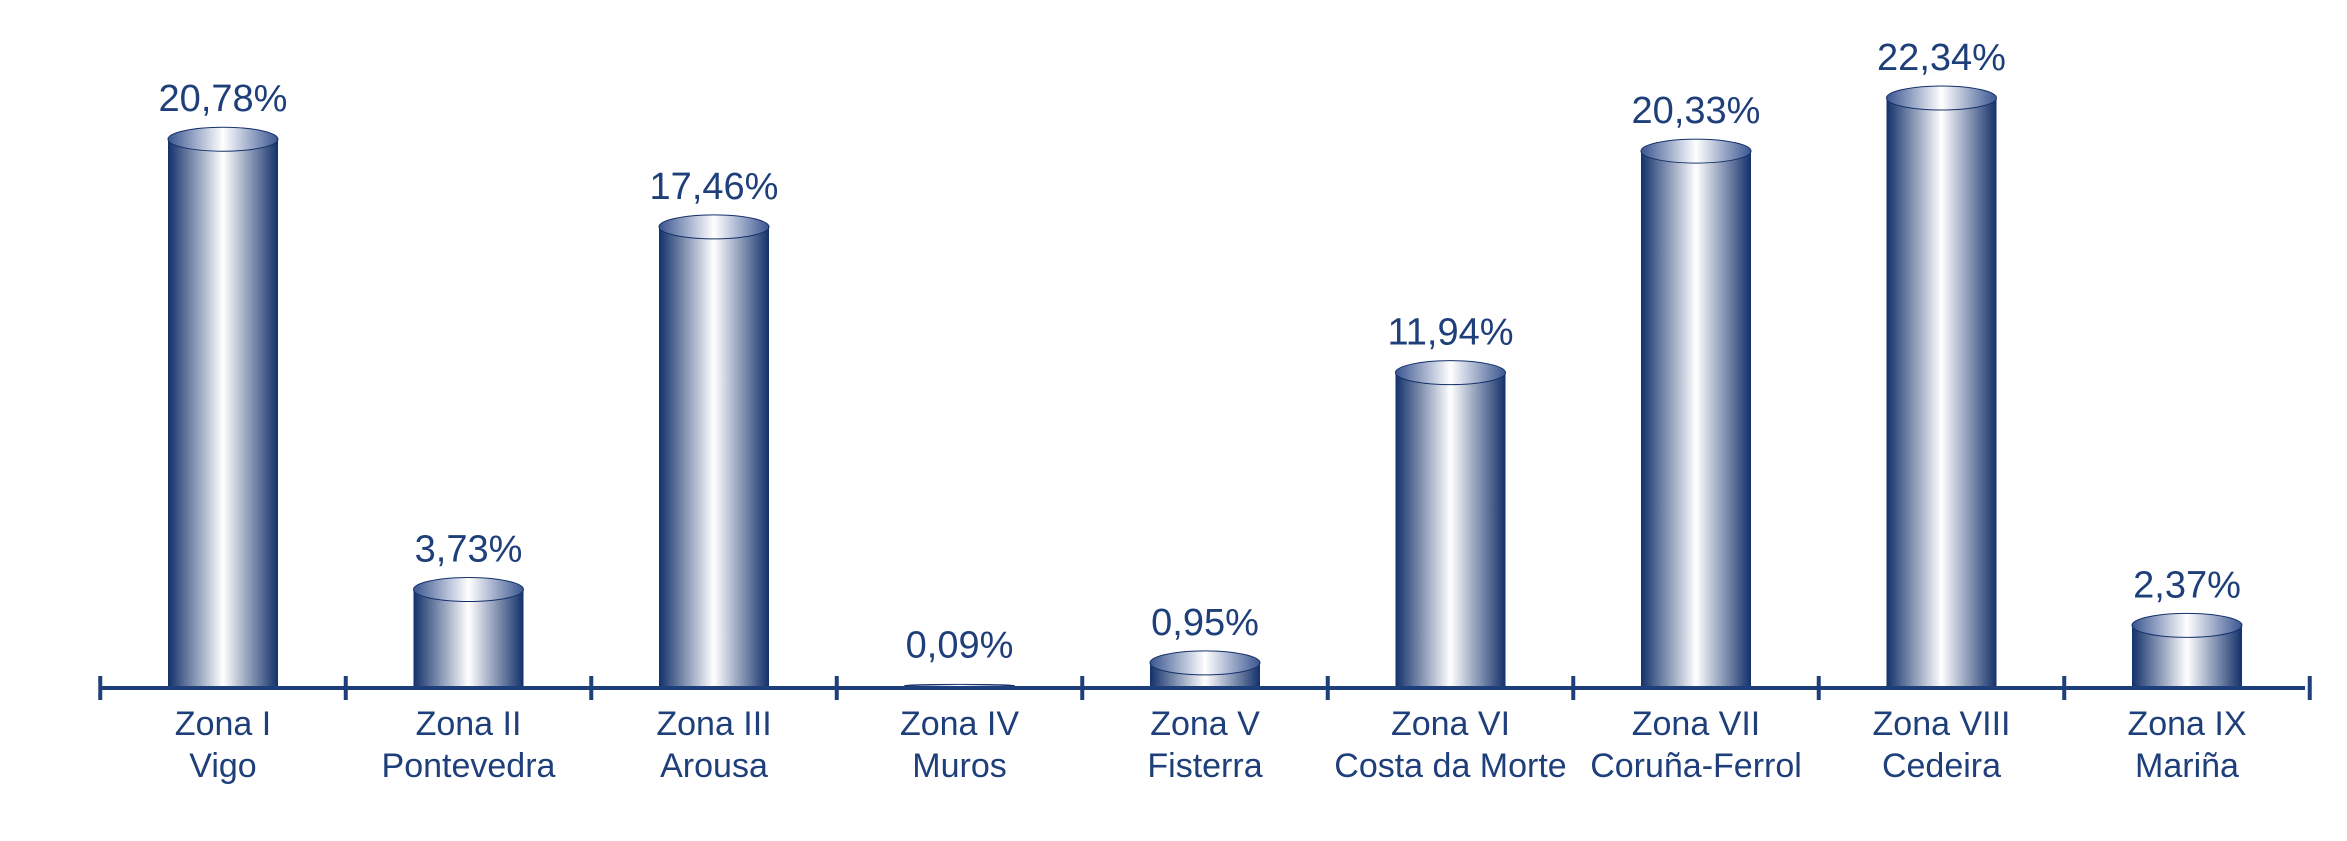  Describe the element at coordinates (1696, 111) in the screenshot. I see `value-label: 20,33%` at that location.